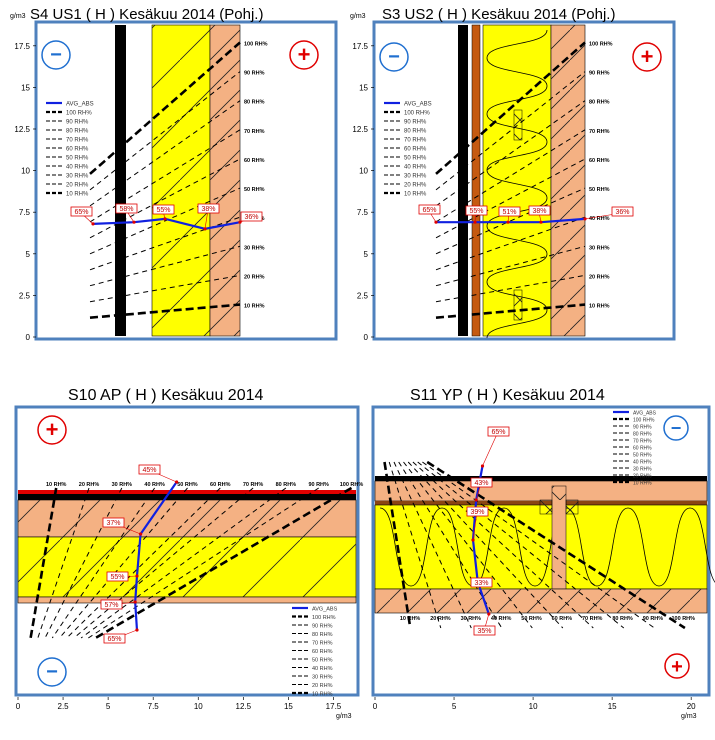 This screenshot has width=715, height=740. I want to click on chart-title: S10 AP ( H ) Kesäkuu 2014, so click(165, 395).